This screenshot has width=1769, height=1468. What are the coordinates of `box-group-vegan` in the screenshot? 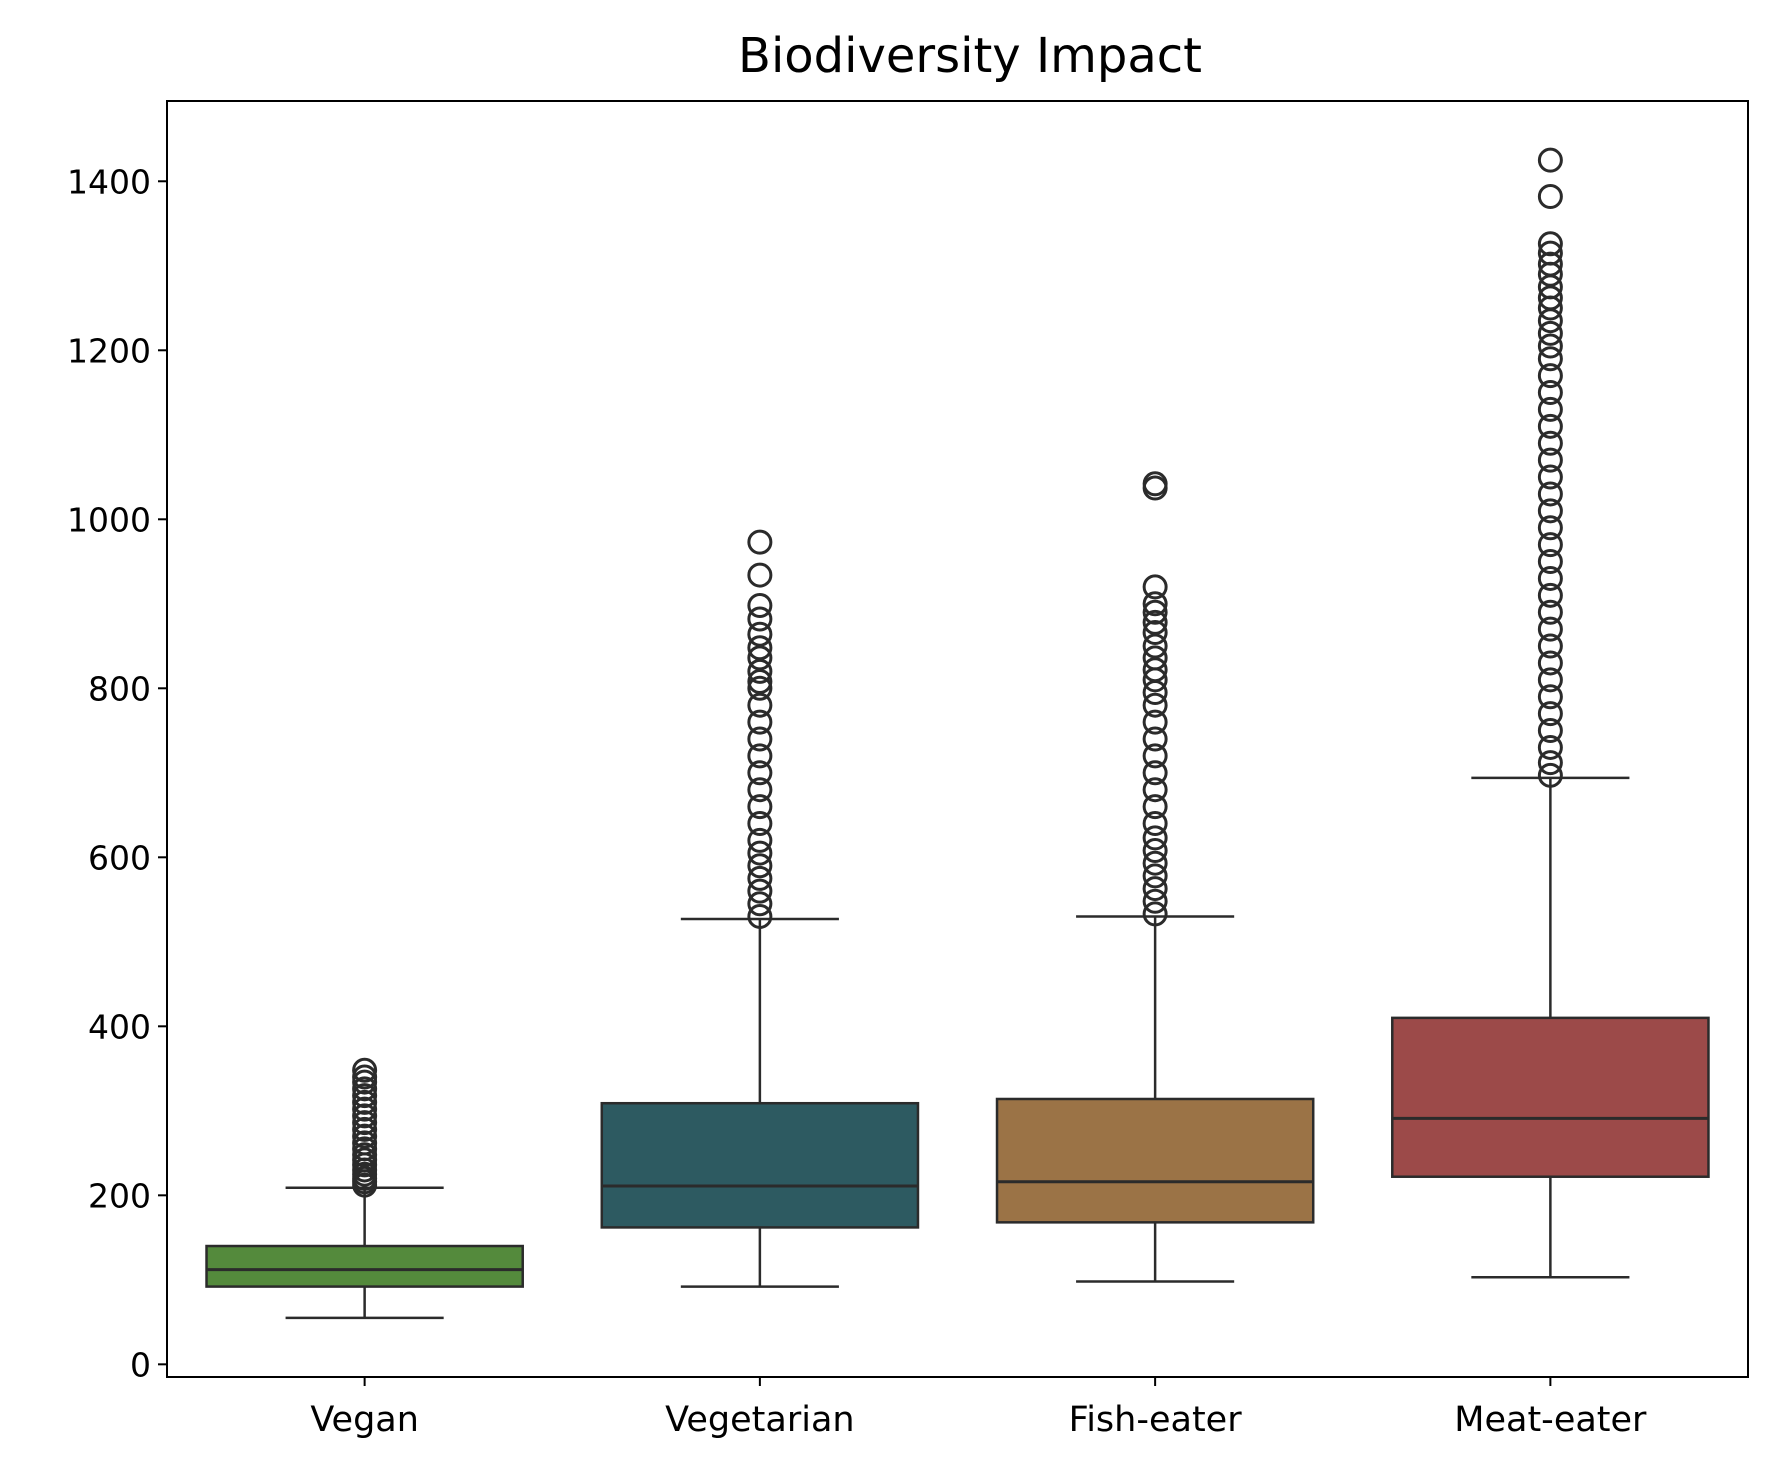 It's located at (364, 1188).